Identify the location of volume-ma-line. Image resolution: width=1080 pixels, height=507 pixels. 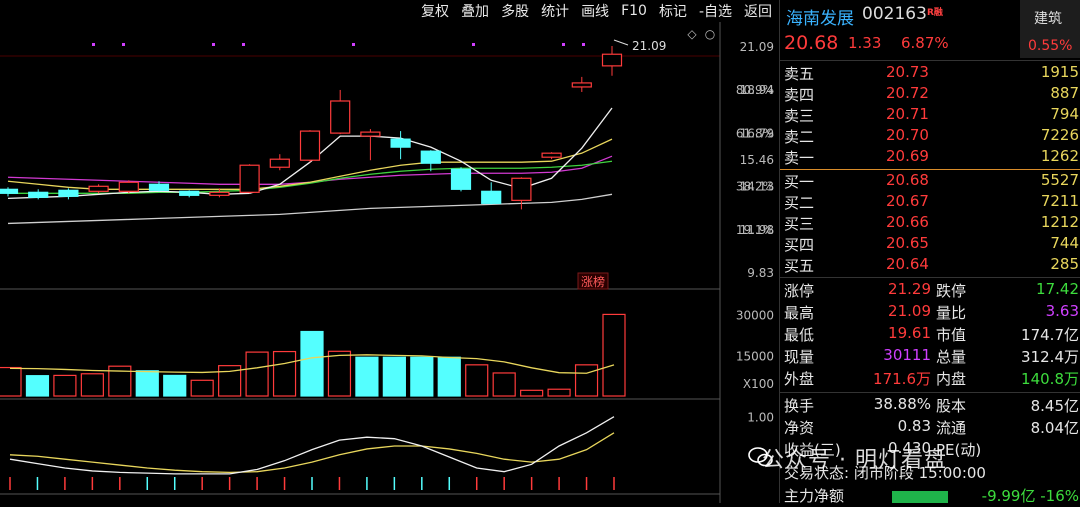
(312, 364).